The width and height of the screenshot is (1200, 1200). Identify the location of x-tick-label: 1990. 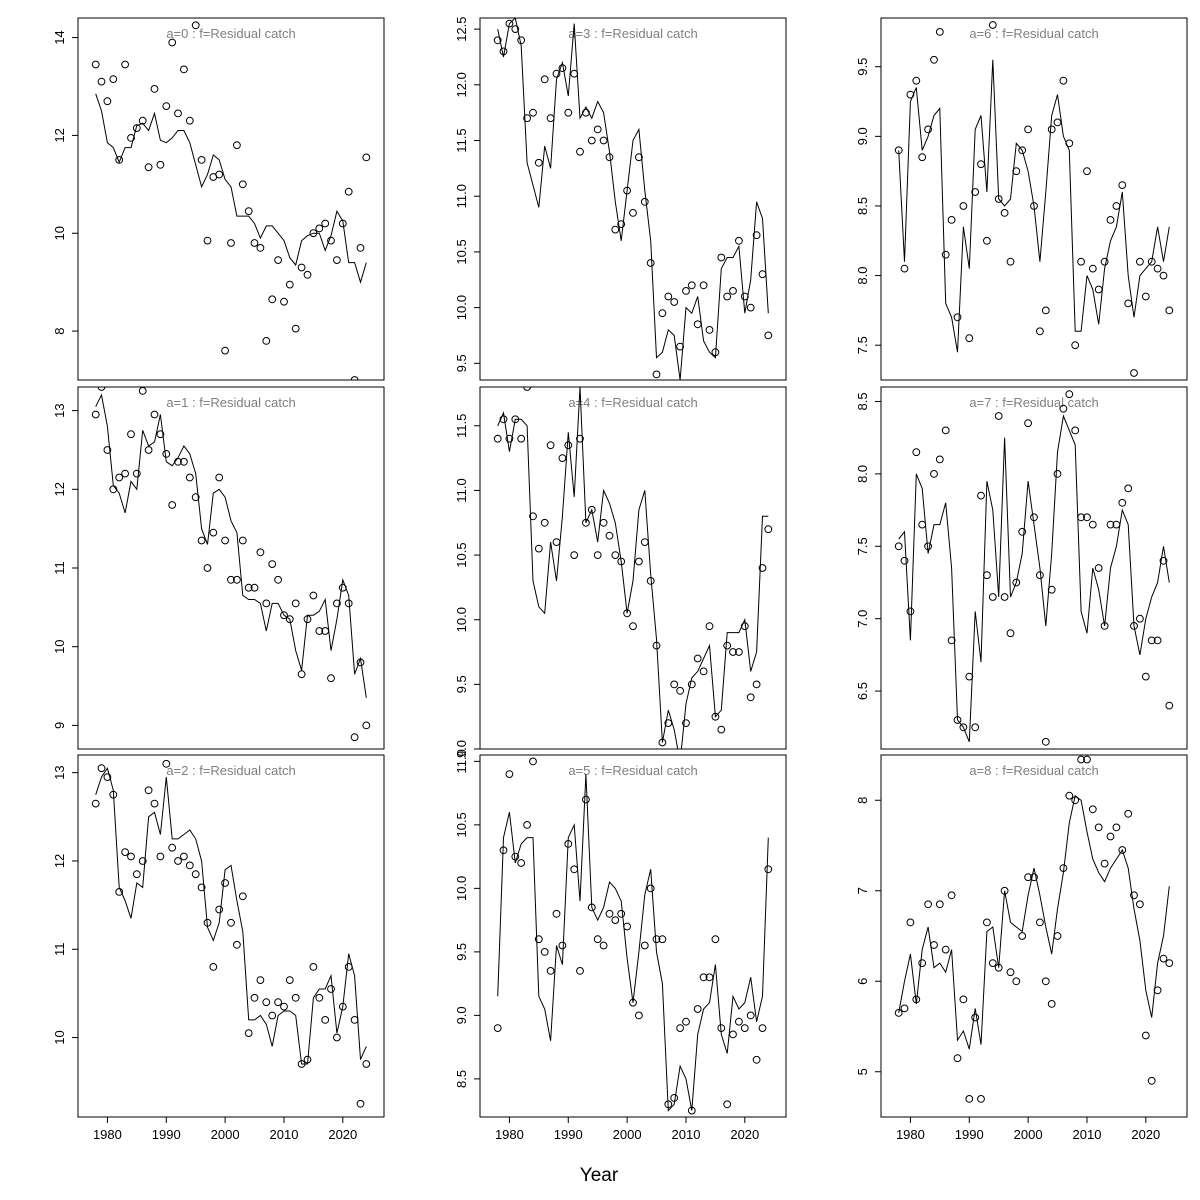
(166, 1134).